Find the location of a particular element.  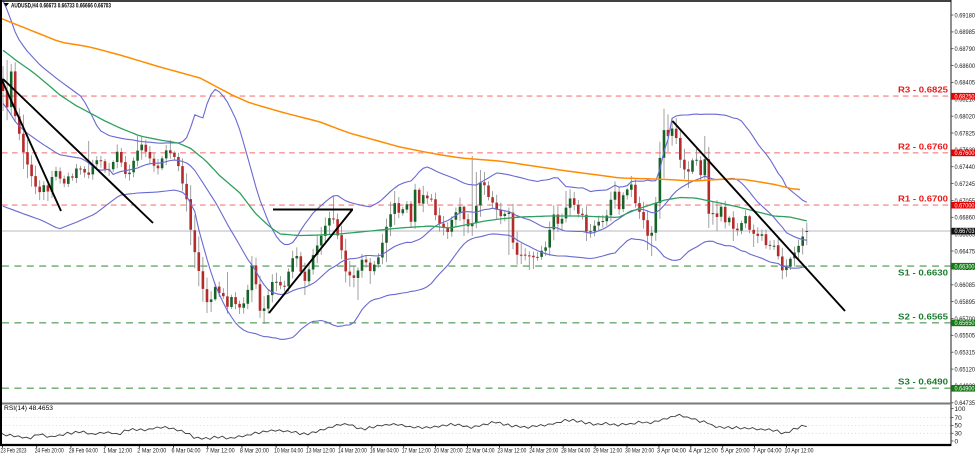

svg-text: RSI(14) 48.4653 is located at coordinates (28, 408).